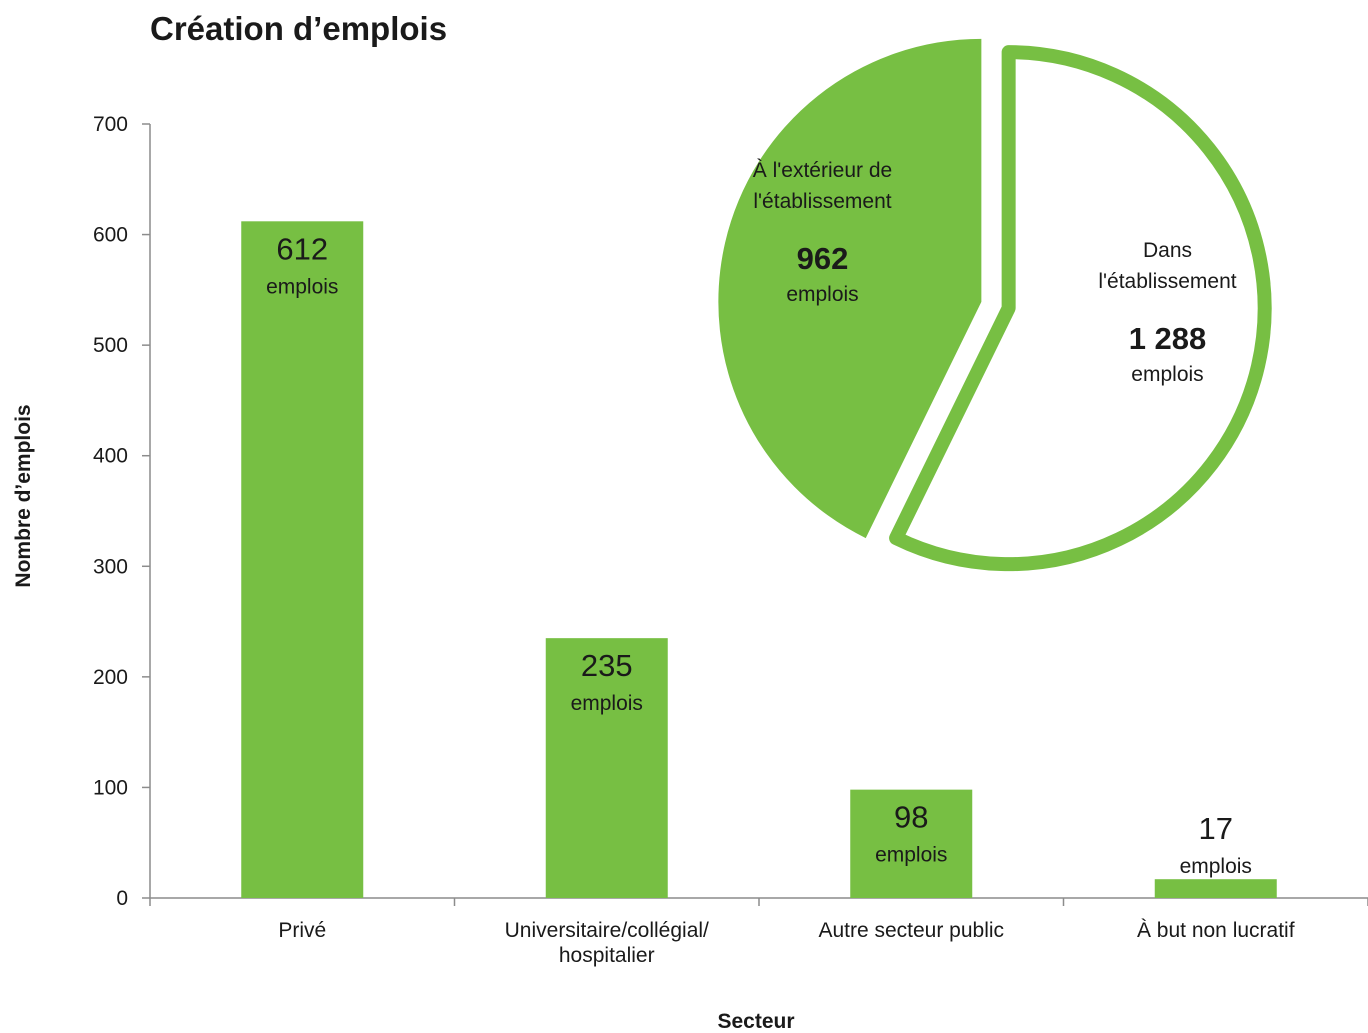  Describe the element at coordinates (607, 665) in the screenshot. I see `bar-value-label: 235` at that location.